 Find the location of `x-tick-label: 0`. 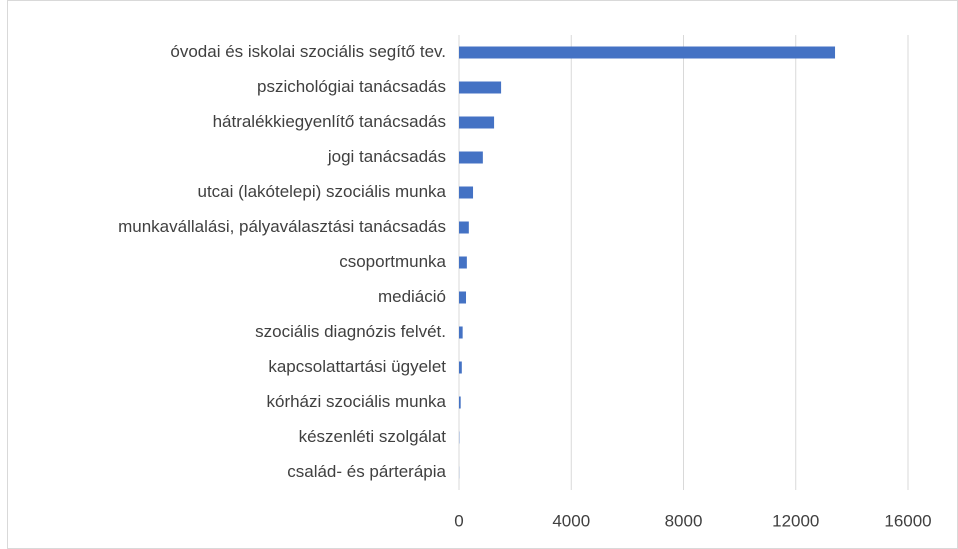

x-tick-label: 0 is located at coordinates (458, 520).